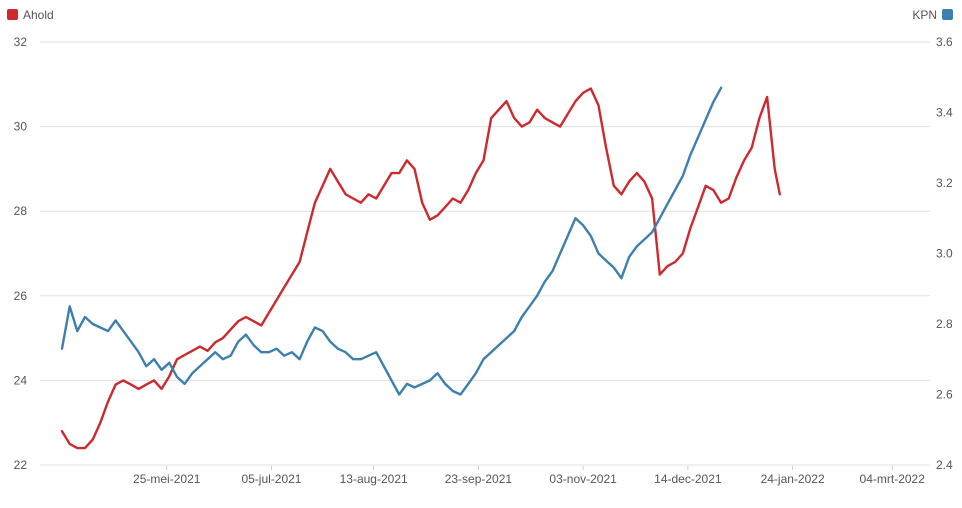  What do you see at coordinates (944, 113) in the screenshot?
I see `right-y-tick-label: 3.4` at bounding box center [944, 113].